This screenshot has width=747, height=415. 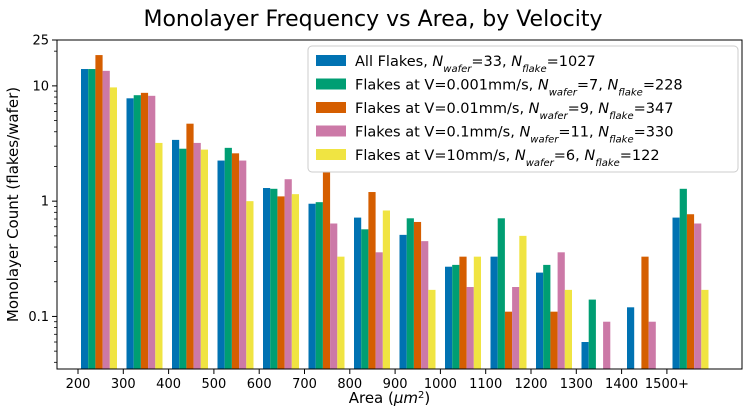 What do you see at coordinates (372, 19) in the screenshot?
I see `chart-title: Monolayer Frequency vs Area, by Velocity` at bounding box center [372, 19].